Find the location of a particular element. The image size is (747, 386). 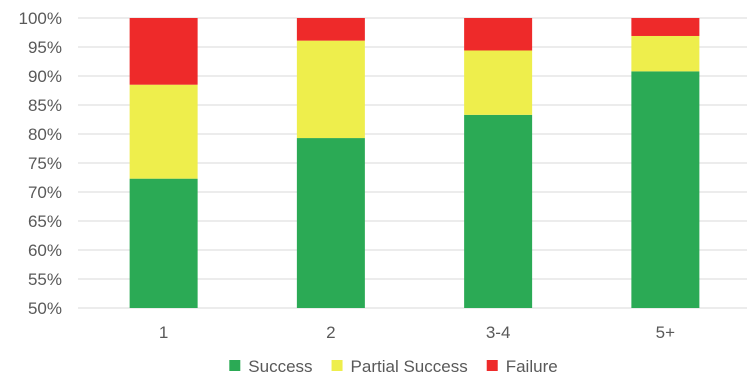

legend-label: Partial Success is located at coordinates (409, 366).